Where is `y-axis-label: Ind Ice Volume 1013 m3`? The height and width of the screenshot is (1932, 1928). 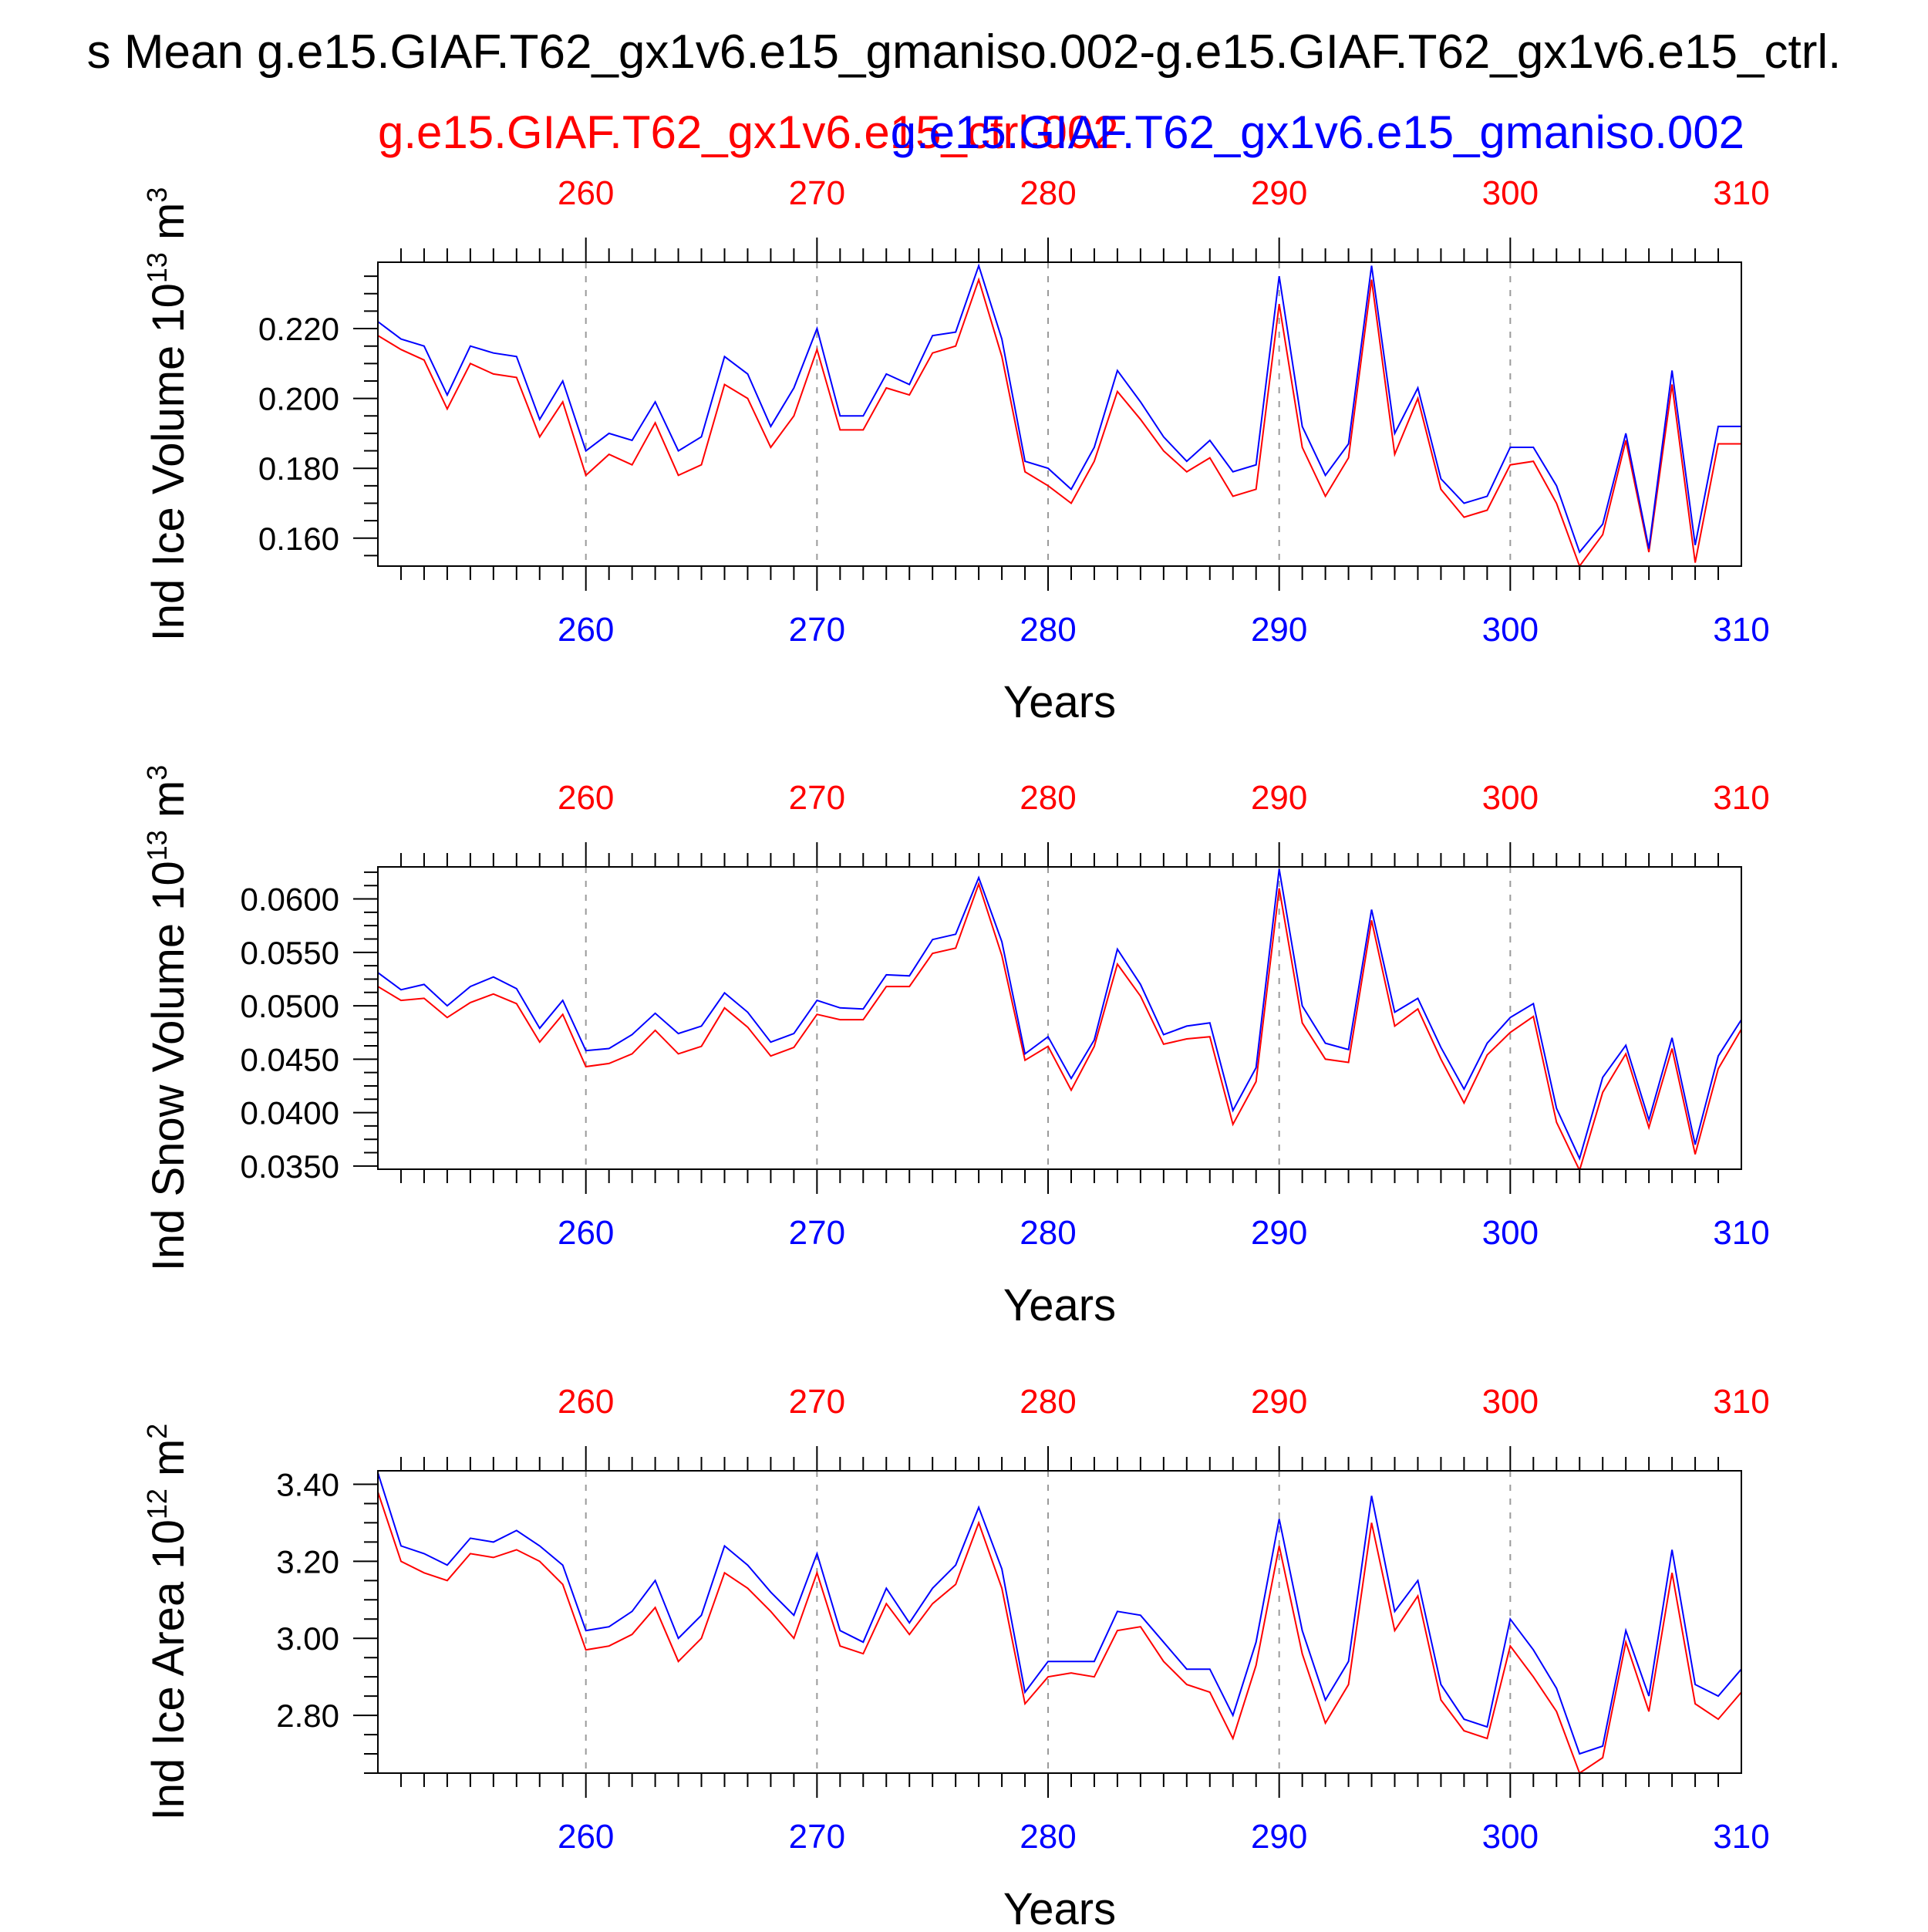
y-axis-label: Ind Ice Volume 1013 m3 is located at coordinates (167, 414).